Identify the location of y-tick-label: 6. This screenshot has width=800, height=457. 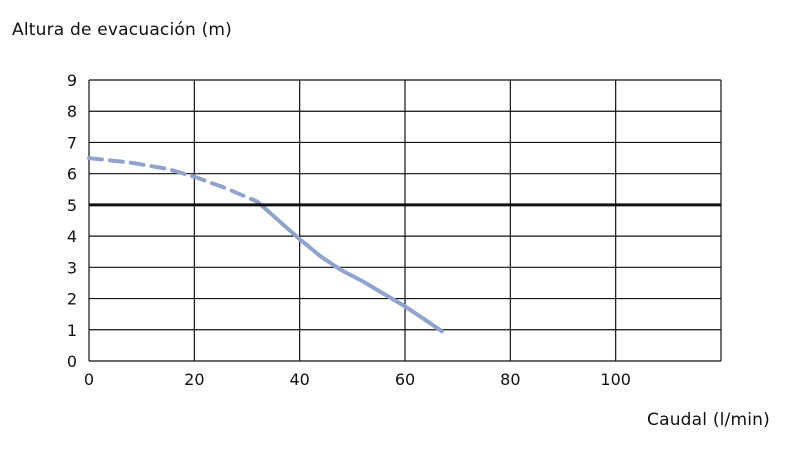
(72, 174).